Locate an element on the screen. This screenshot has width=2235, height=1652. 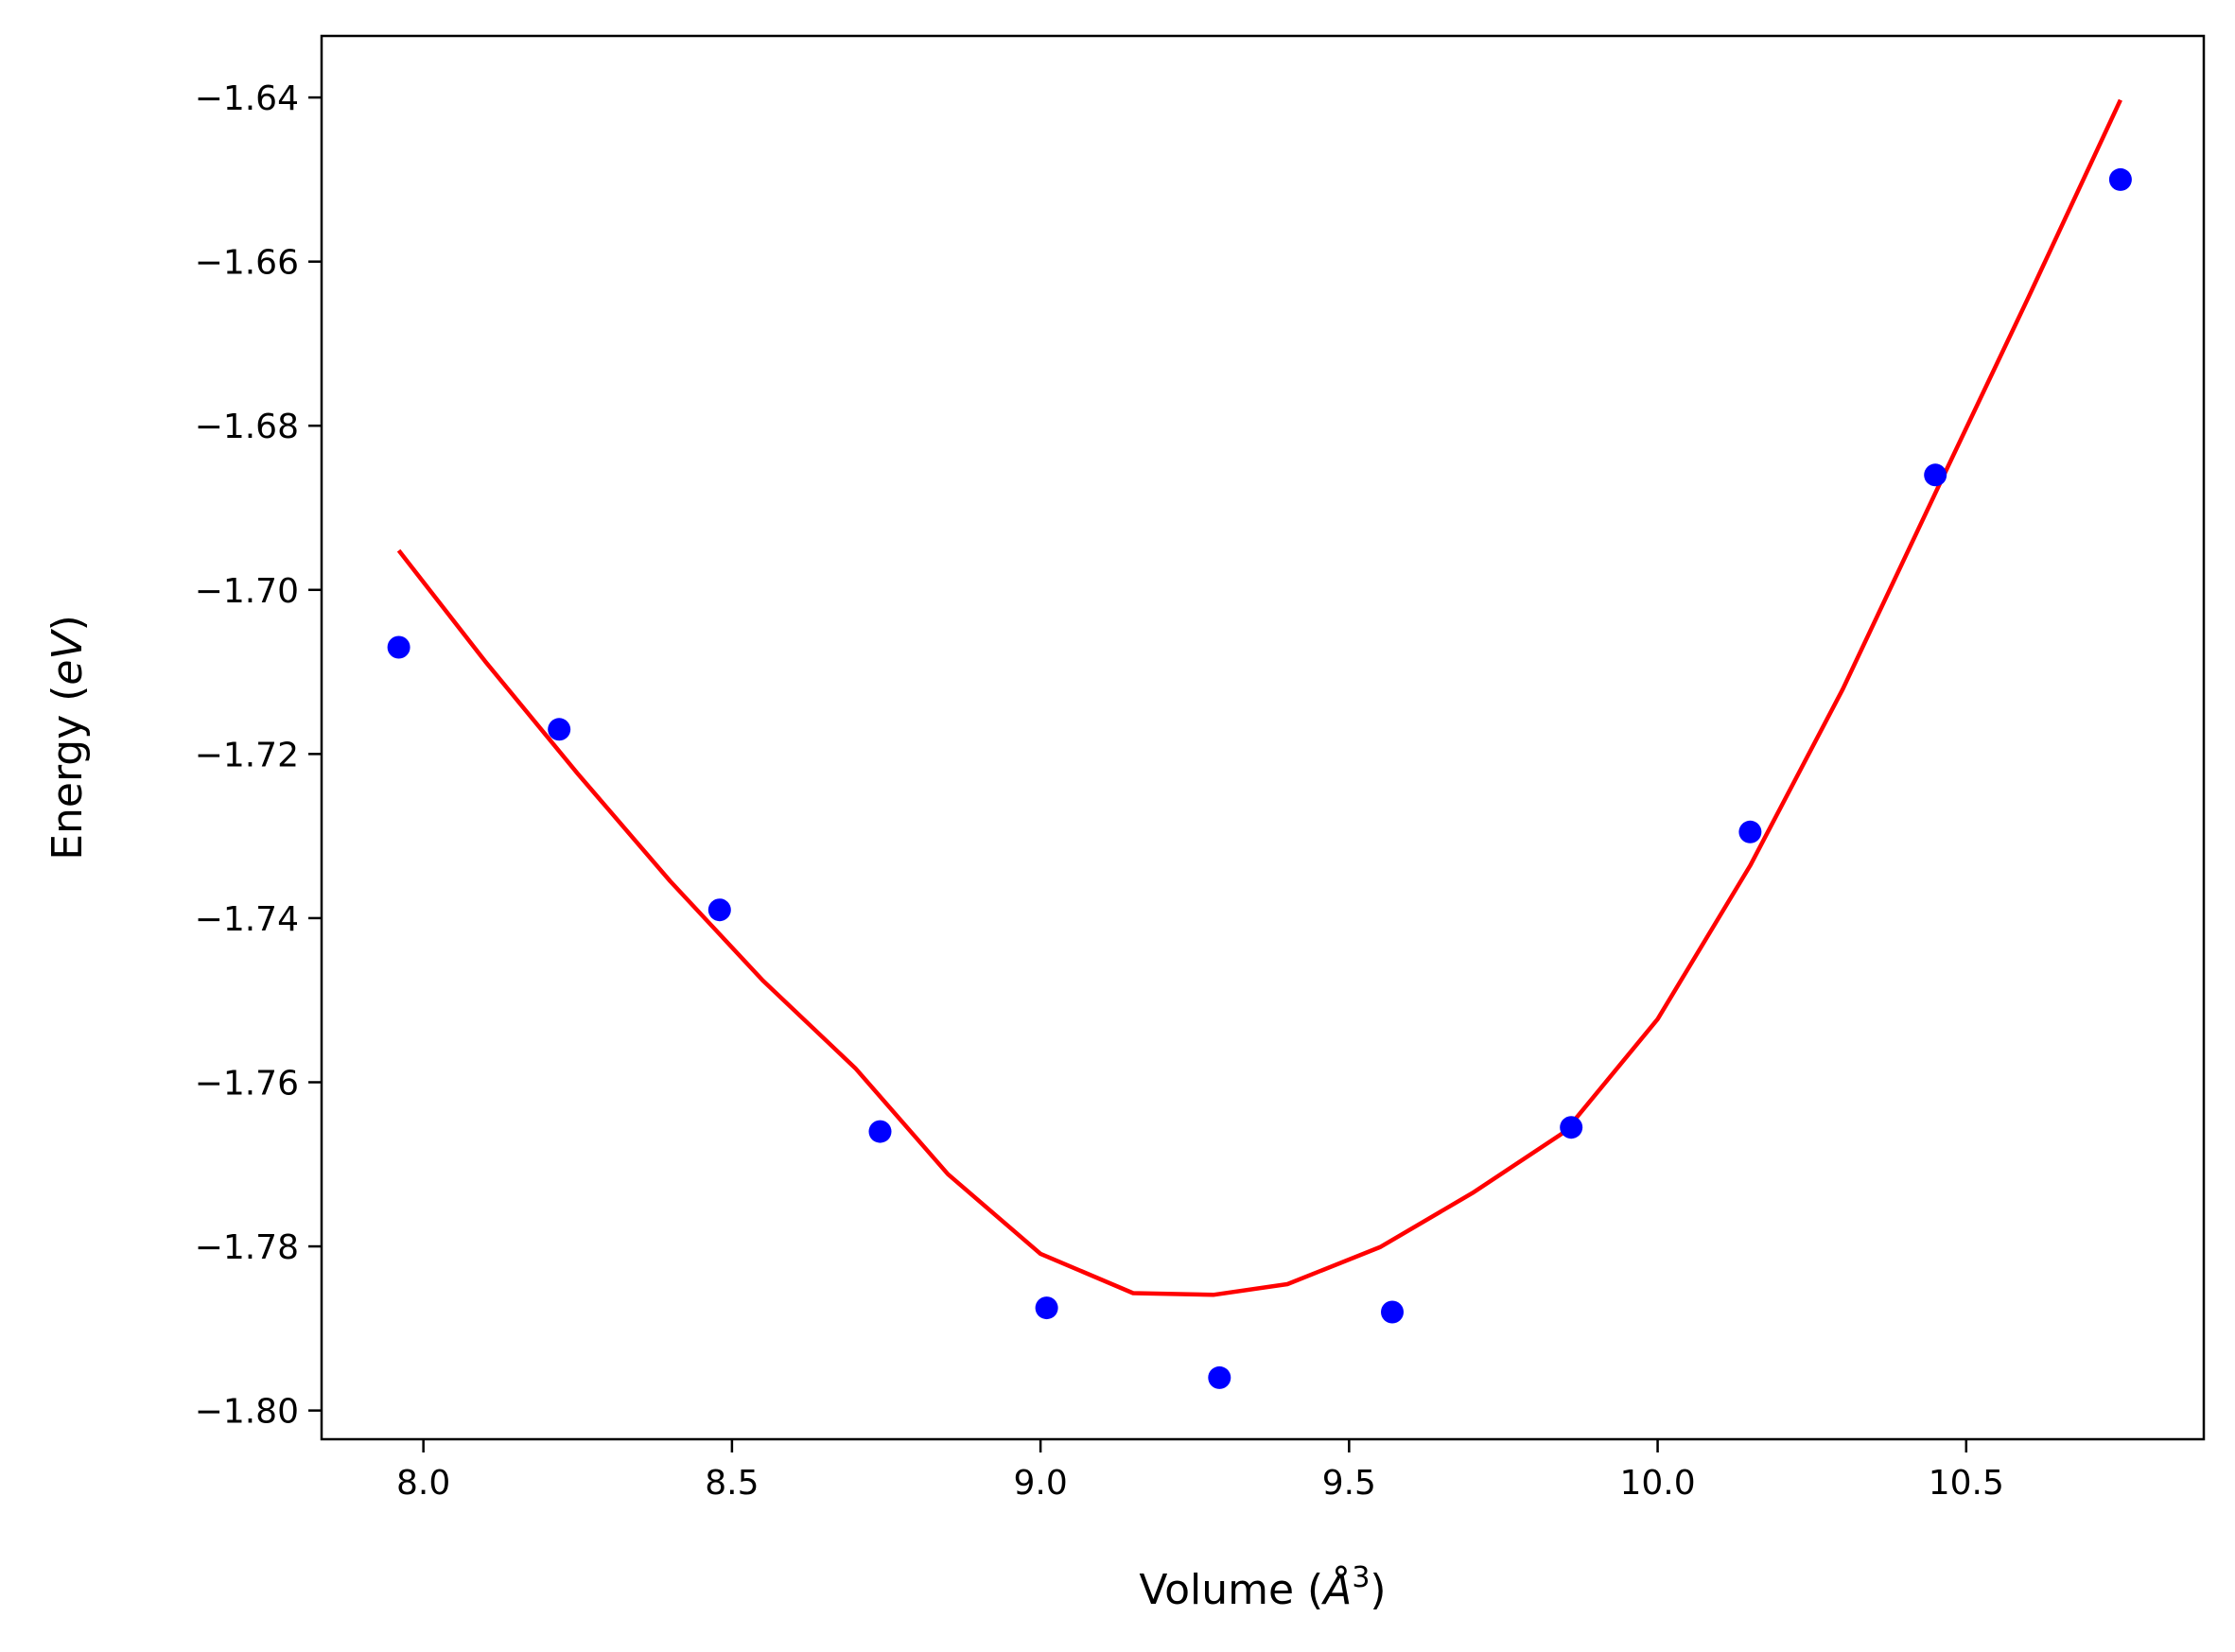
y-tick-label: −1.76 is located at coordinates (247, 1083).